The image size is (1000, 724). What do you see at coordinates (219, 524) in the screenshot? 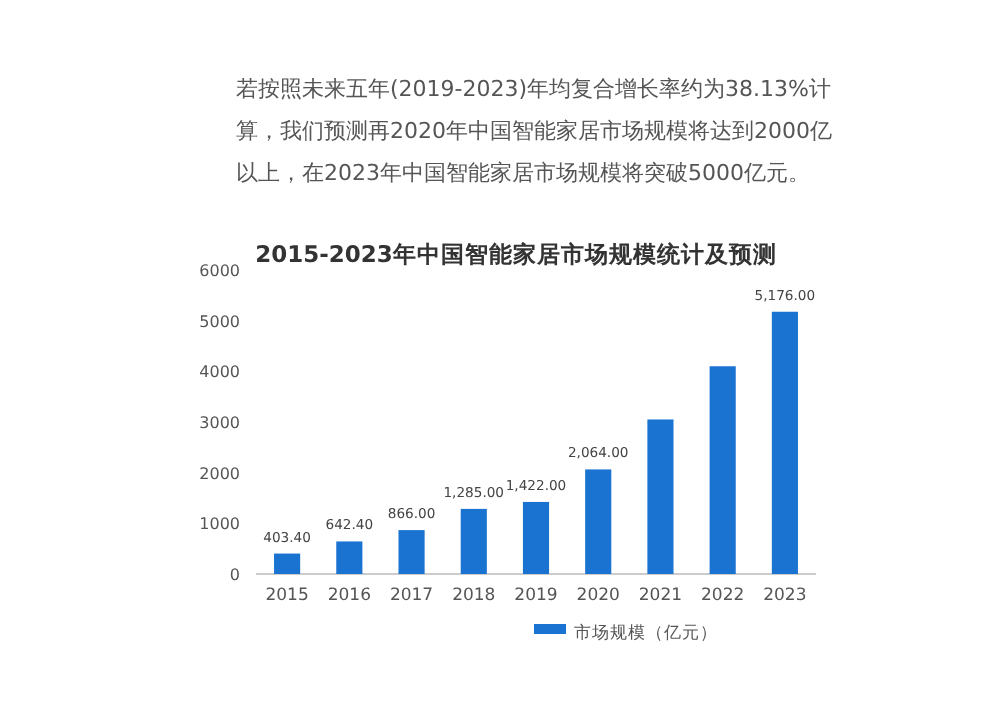
I see `y-tick-label: 1000` at bounding box center [219, 524].